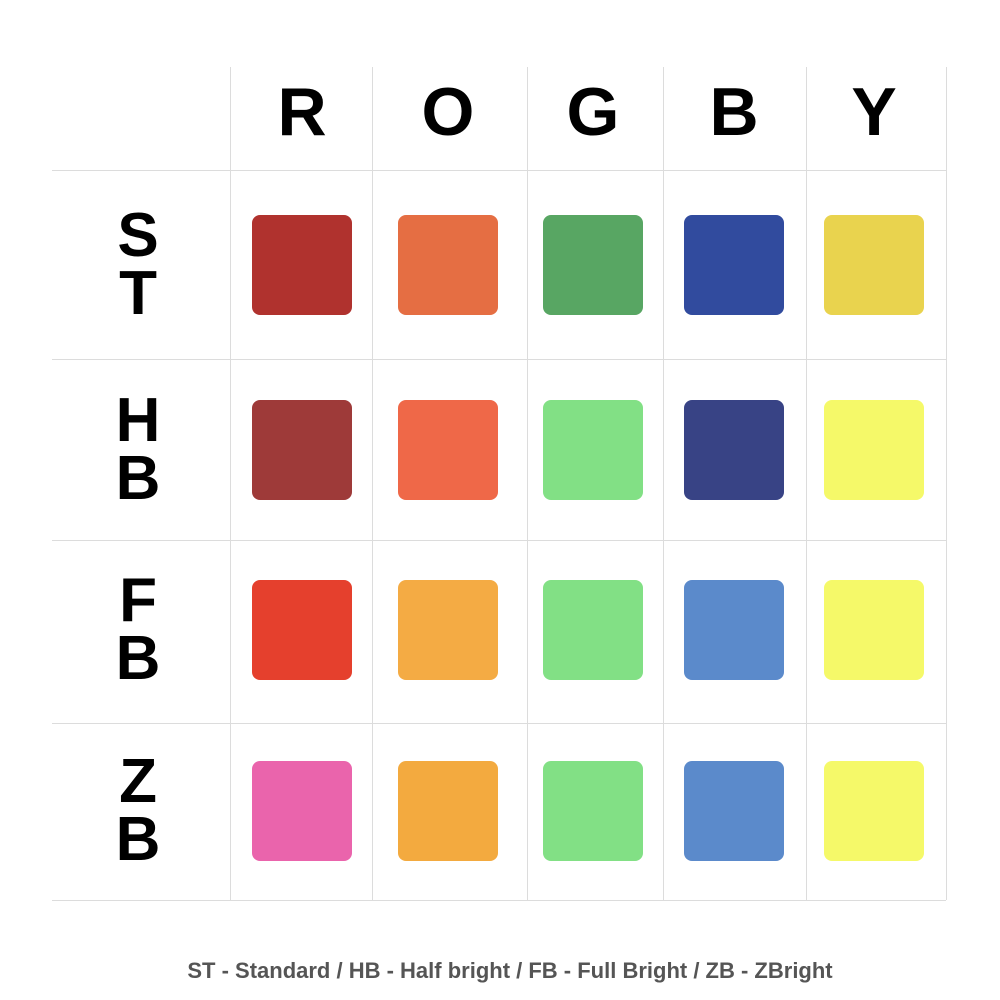  What do you see at coordinates (593, 112) in the screenshot?
I see `column-header: G` at bounding box center [593, 112].